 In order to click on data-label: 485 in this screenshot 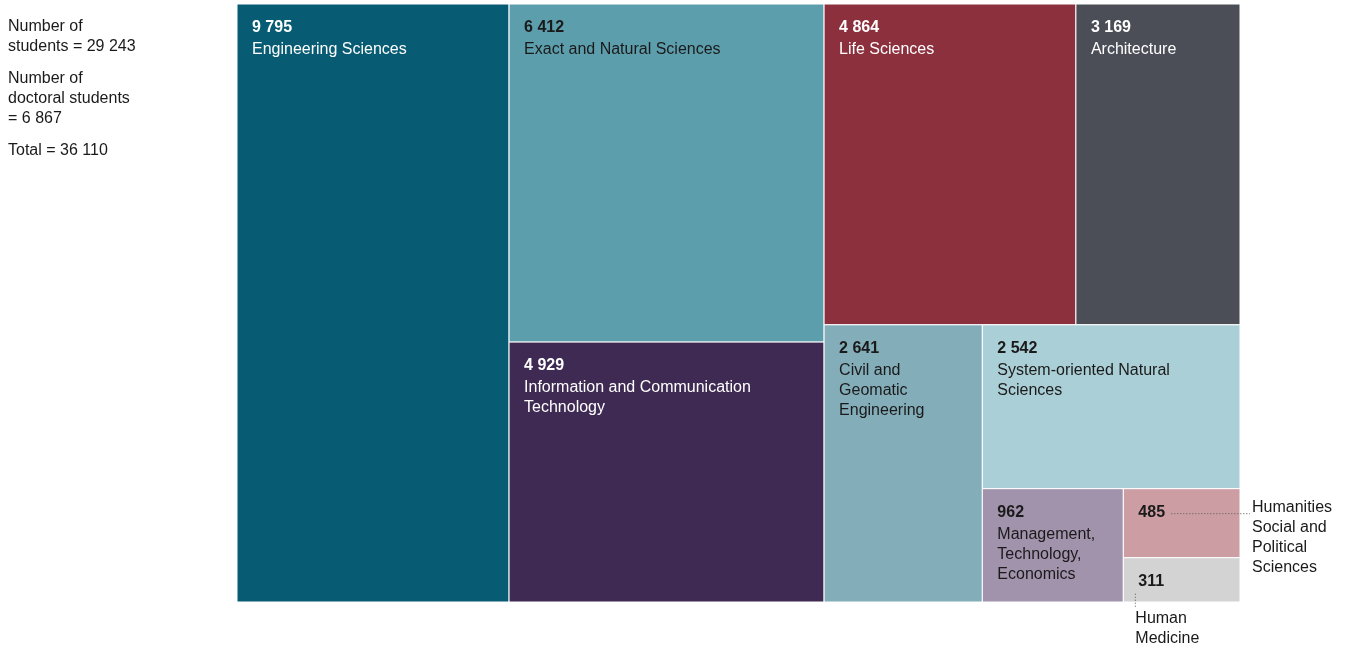, I will do `click(1152, 511)`.